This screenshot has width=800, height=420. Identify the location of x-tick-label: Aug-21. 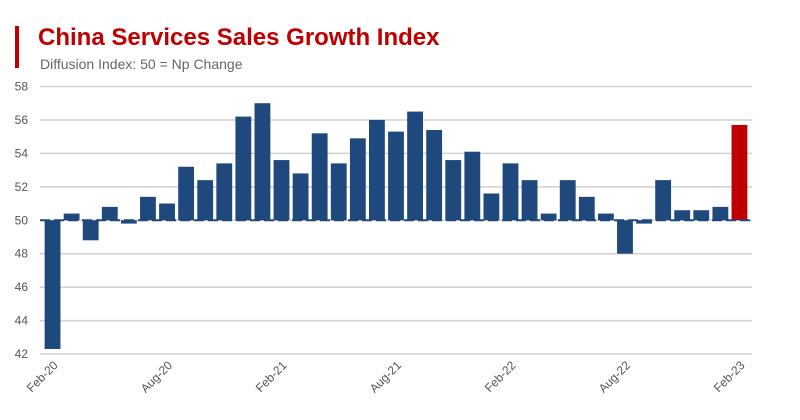
(385, 376).